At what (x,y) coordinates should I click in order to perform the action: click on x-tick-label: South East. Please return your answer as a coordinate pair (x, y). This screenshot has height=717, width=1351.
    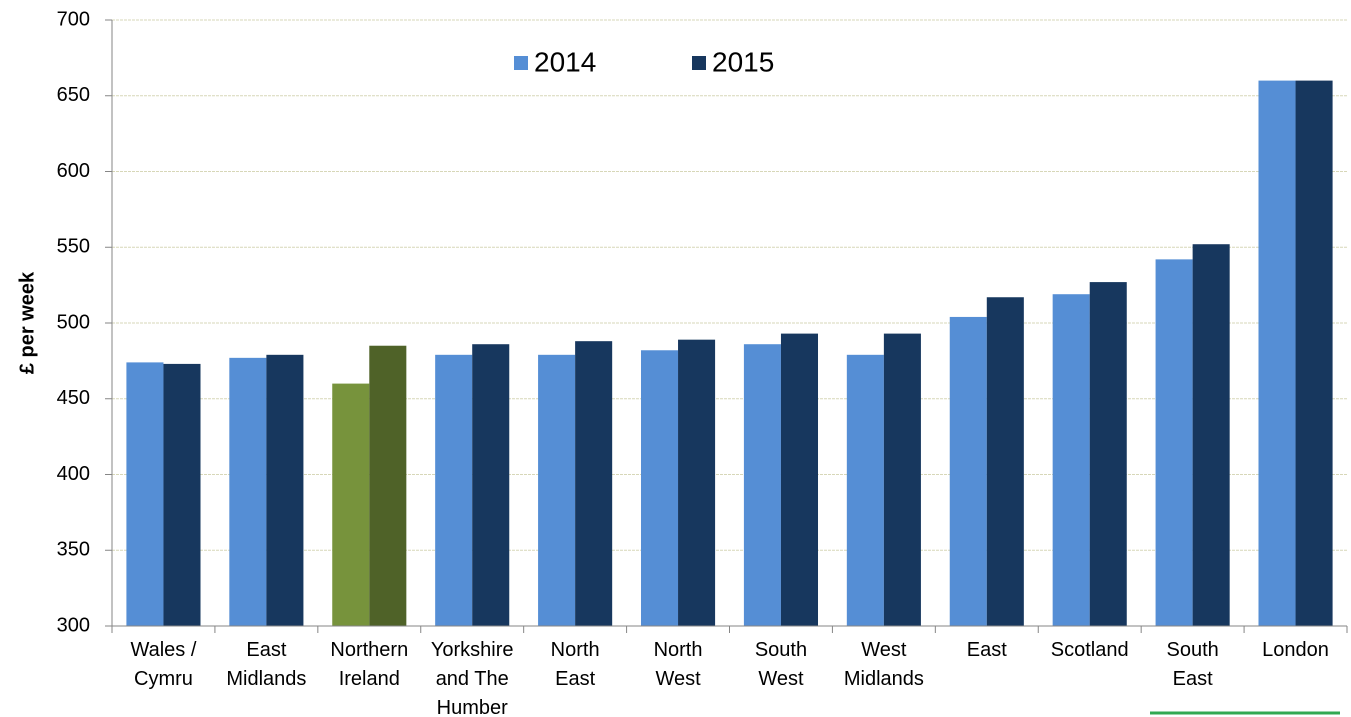
    Looking at the image, I should click on (1192, 664).